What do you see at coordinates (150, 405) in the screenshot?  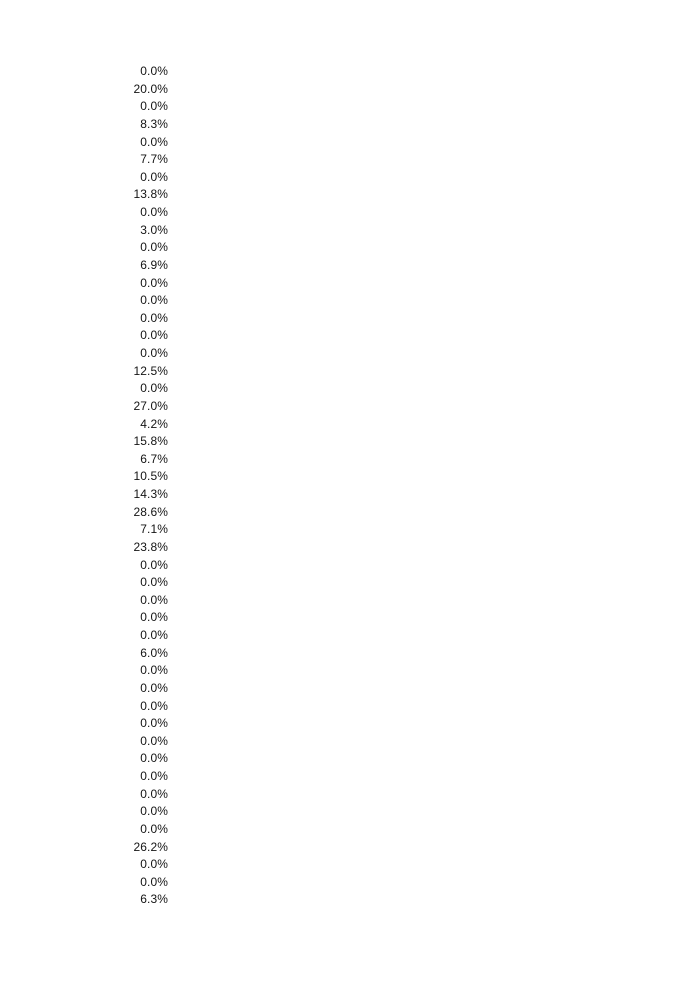 I see `percentage-value: 27.0%` at bounding box center [150, 405].